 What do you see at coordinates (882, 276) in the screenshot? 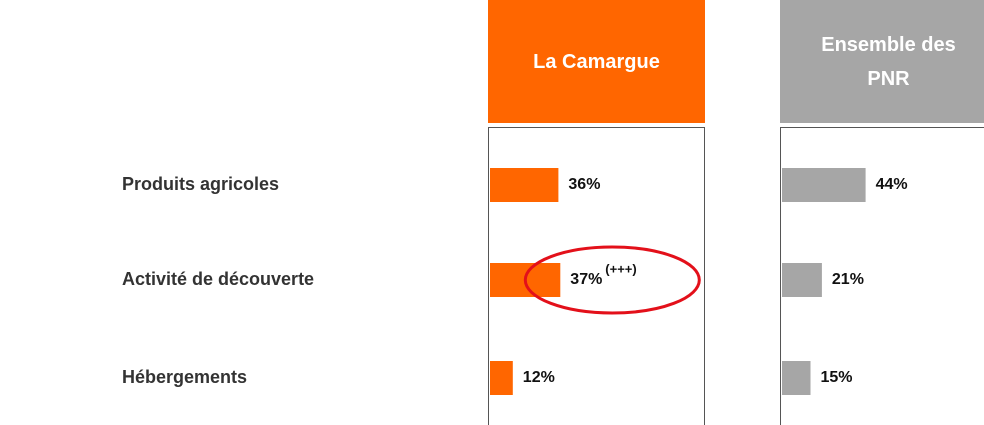
I see `panel-frame` at bounding box center [882, 276].